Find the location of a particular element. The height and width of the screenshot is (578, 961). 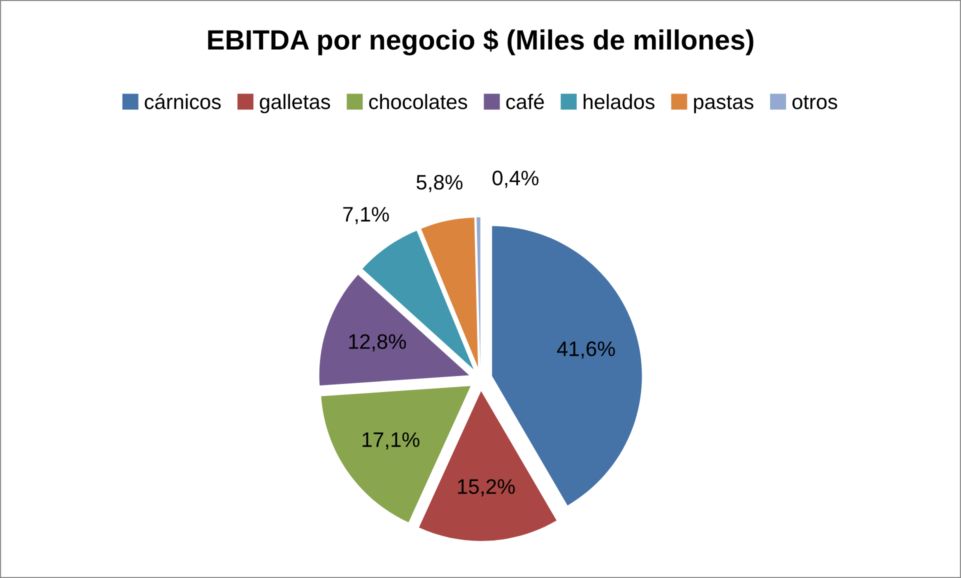

data-label: 17,1% is located at coordinates (391, 441).